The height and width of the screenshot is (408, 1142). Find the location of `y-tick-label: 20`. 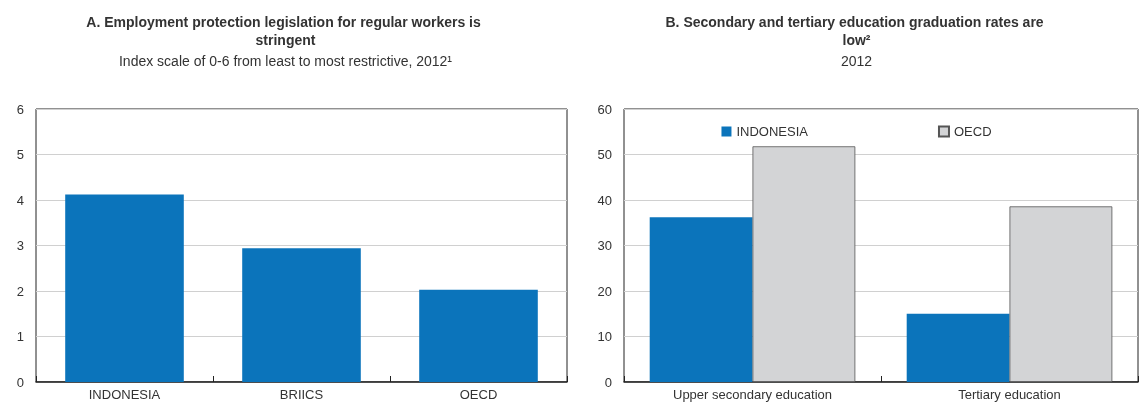

y-tick-label: 20 is located at coordinates (604, 291).